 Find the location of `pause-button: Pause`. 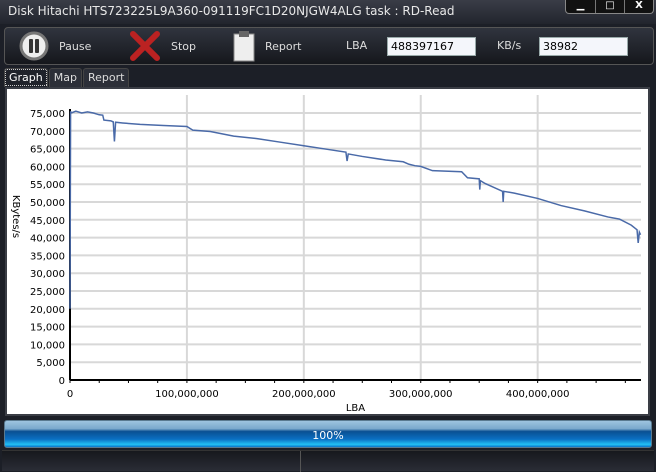

pause-button: Pause is located at coordinates (55, 46).